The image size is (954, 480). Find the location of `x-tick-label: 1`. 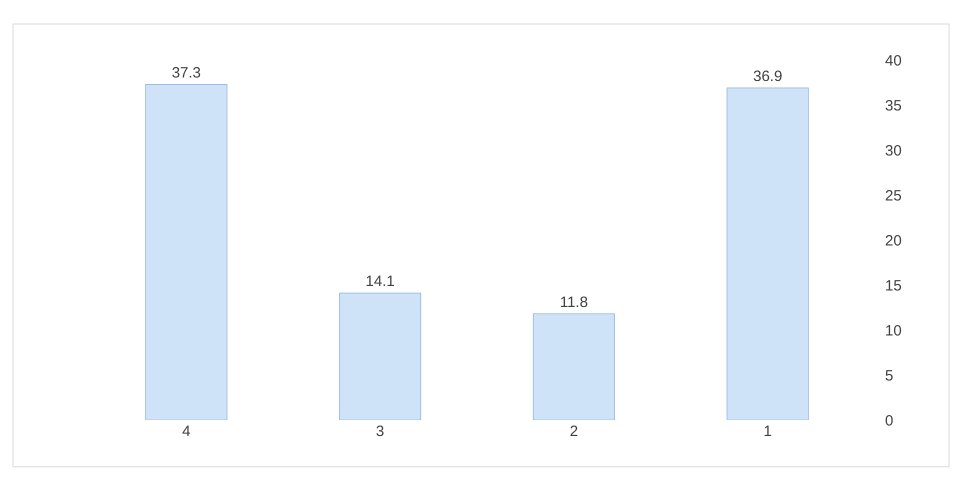

x-tick-label: 1 is located at coordinates (768, 431).